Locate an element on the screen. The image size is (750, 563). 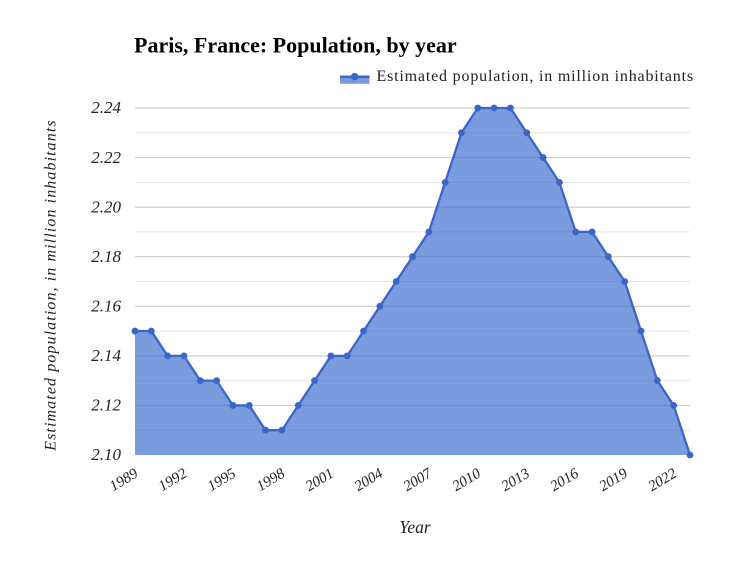
svg-text: 2.16 is located at coordinates (106, 306).